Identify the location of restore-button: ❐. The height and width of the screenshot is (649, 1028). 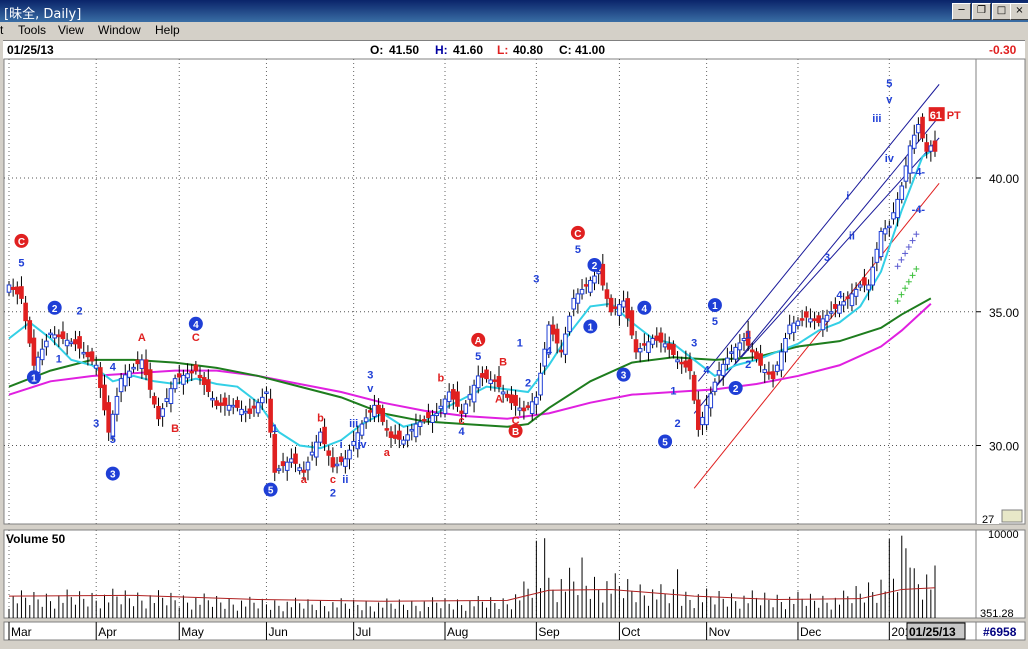
(981, 11).